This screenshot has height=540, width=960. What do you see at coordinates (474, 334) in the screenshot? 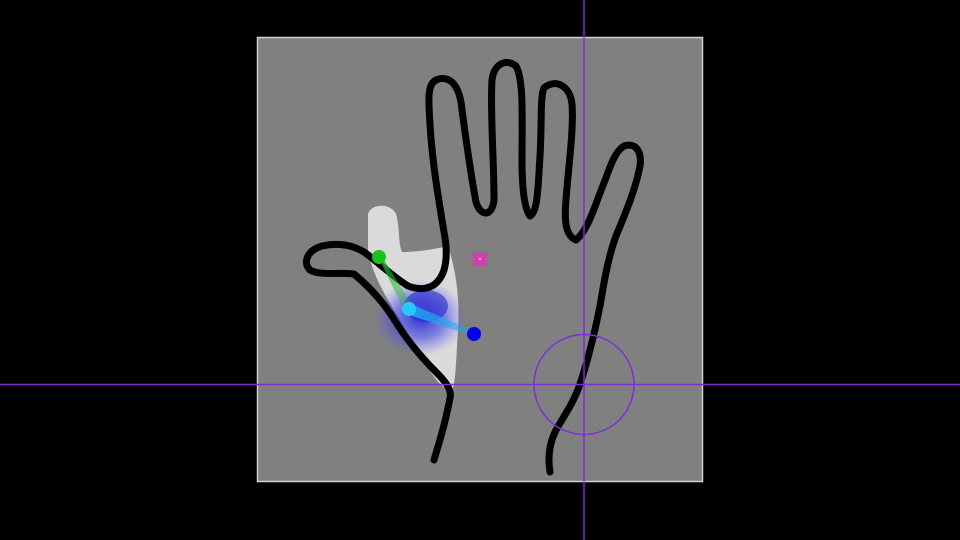
I see `thumb-root-joint` at bounding box center [474, 334].